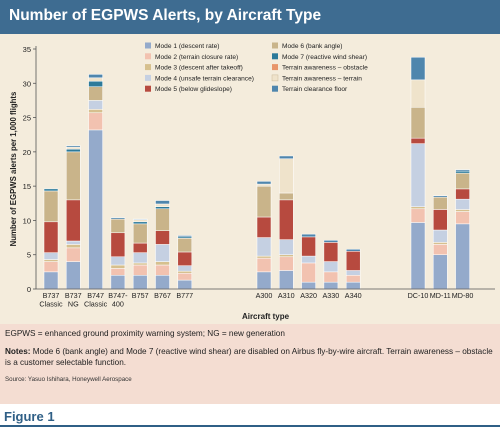 This screenshot has width=500, height=428. I want to click on figure-label: Figure 1, so click(29, 416).